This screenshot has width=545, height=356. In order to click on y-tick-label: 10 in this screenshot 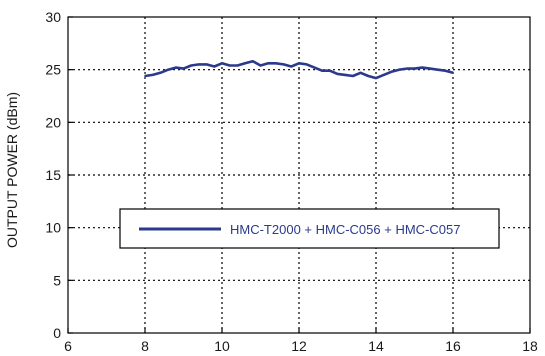, I will do `click(53, 228)`.